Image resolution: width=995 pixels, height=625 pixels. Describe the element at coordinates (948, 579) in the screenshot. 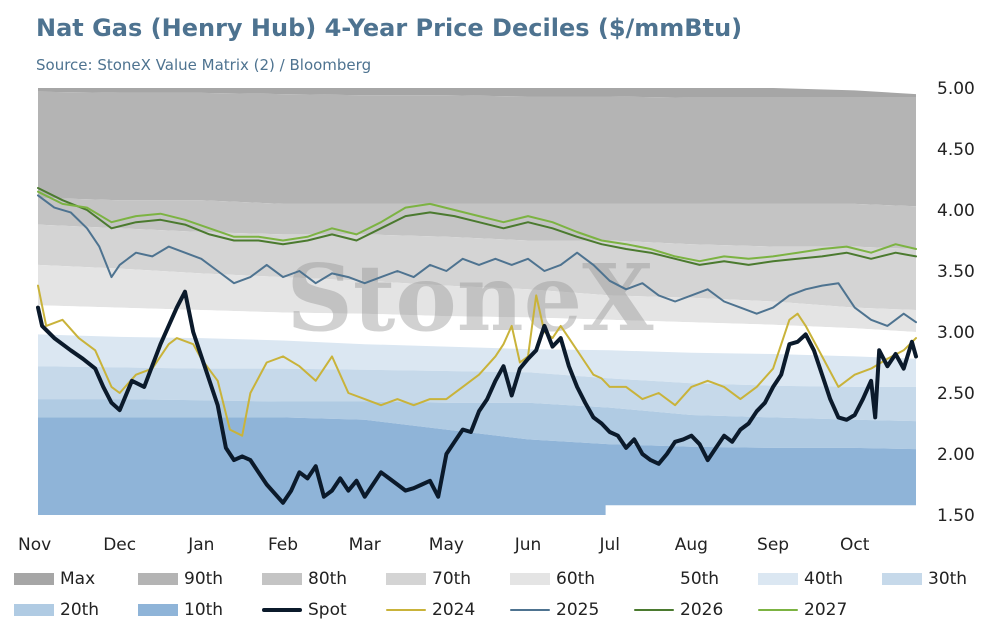

I see `legend-label: 30th` at that location.